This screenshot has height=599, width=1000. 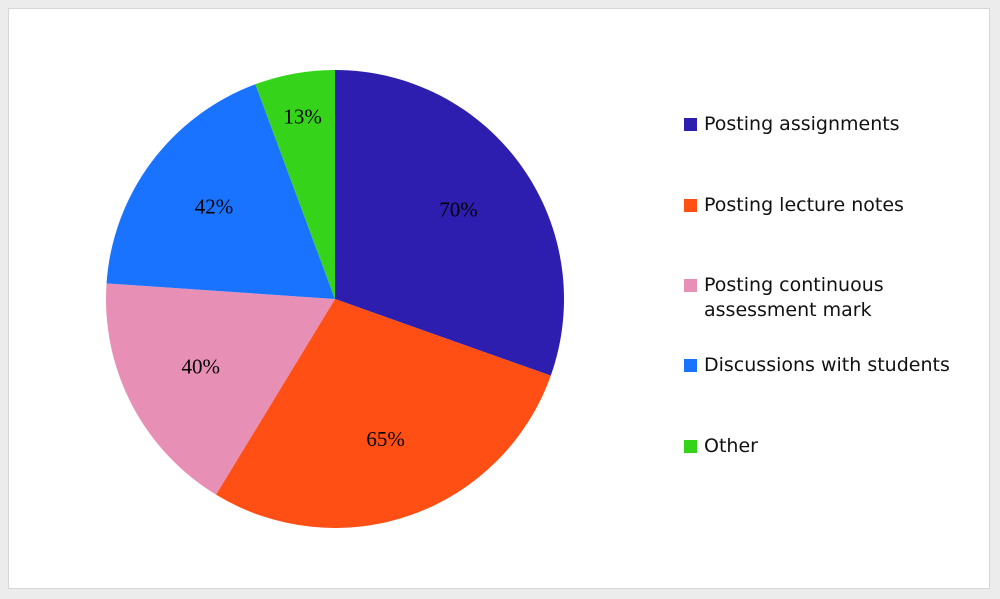 What do you see at coordinates (383, 414) in the screenshot?
I see `pie-slice-posting-lecture-notes` at bounding box center [383, 414].